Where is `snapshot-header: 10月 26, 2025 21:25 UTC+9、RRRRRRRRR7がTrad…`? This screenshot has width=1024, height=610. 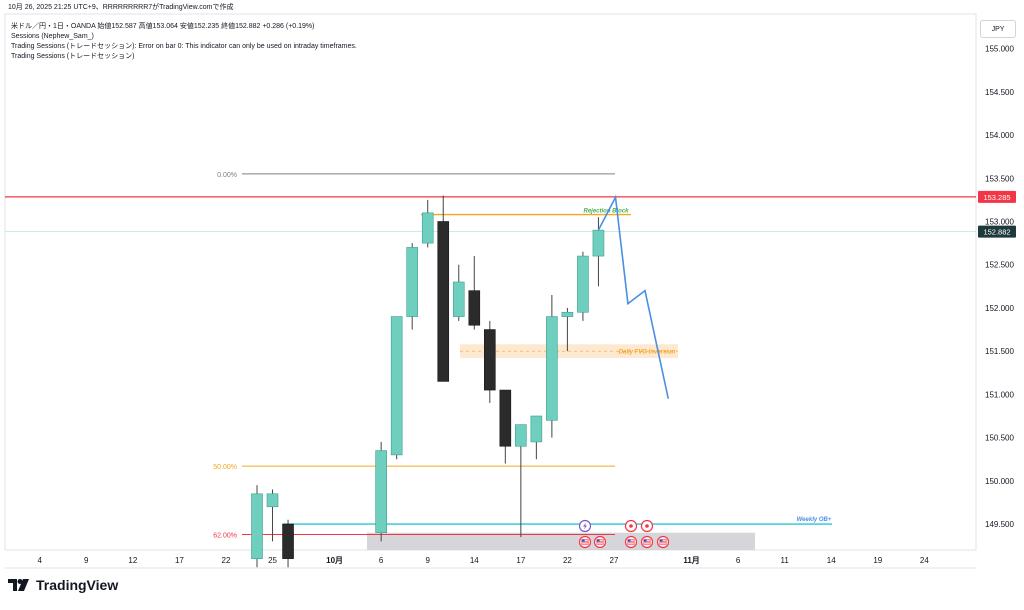
snapshot-header: 10月 26, 2025 21:25 UTC+9、RRRRRRRRR7がTrad… is located at coordinates (121, 7).